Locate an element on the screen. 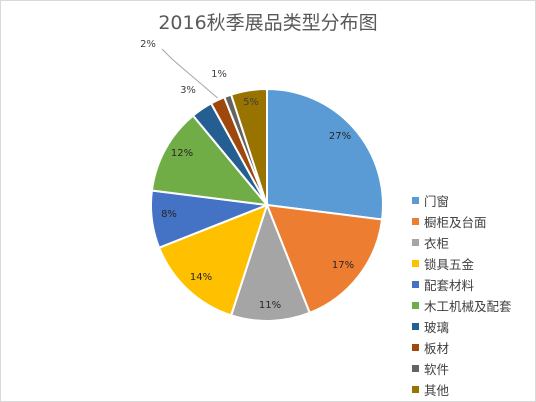 This screenshot has height=402, width=536. data-label-10: 5% is located at coordinates (251, 102).